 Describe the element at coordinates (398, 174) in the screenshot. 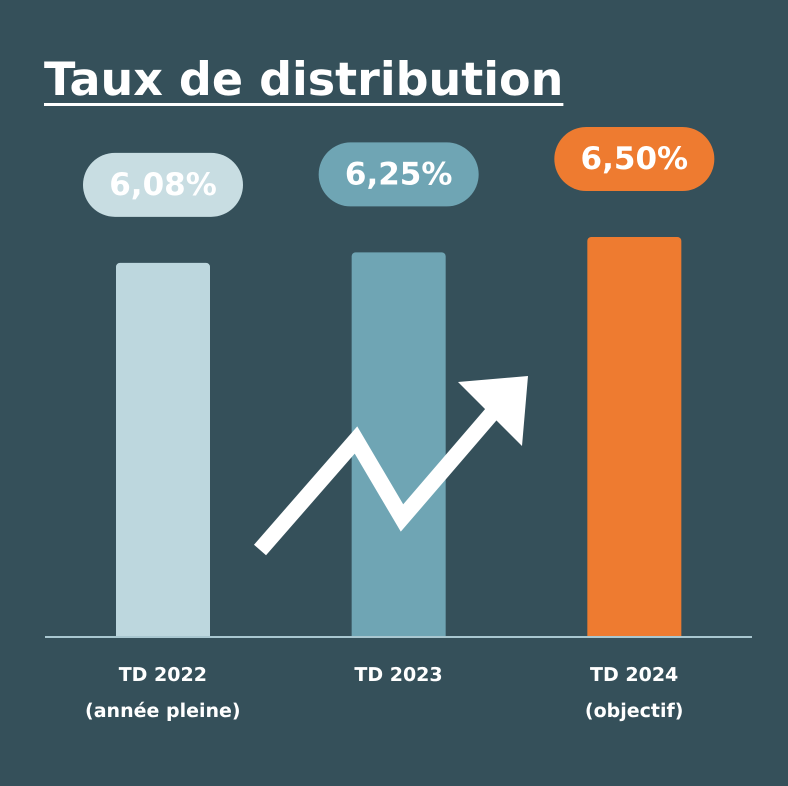

I see `data-label: 6,25%` at that location.